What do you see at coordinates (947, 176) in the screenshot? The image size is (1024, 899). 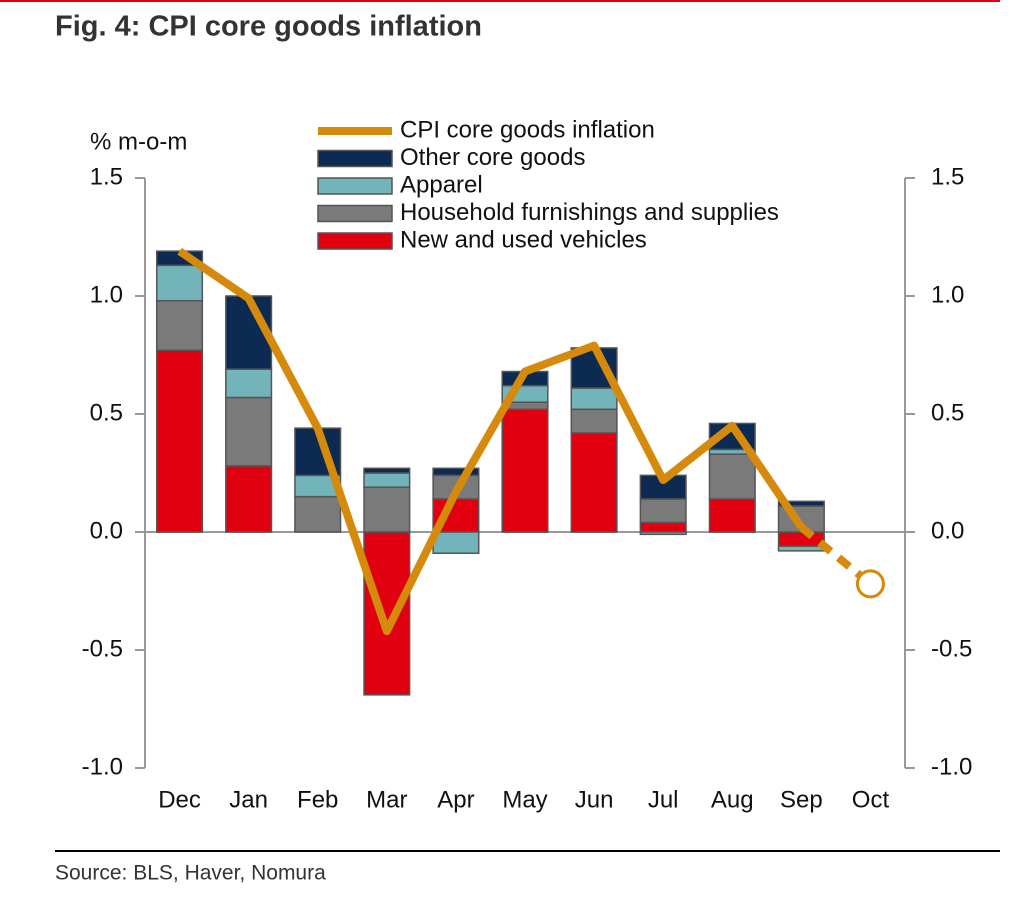 I see `y2-tick-label: 1.5` at bounding box center [947, 176].